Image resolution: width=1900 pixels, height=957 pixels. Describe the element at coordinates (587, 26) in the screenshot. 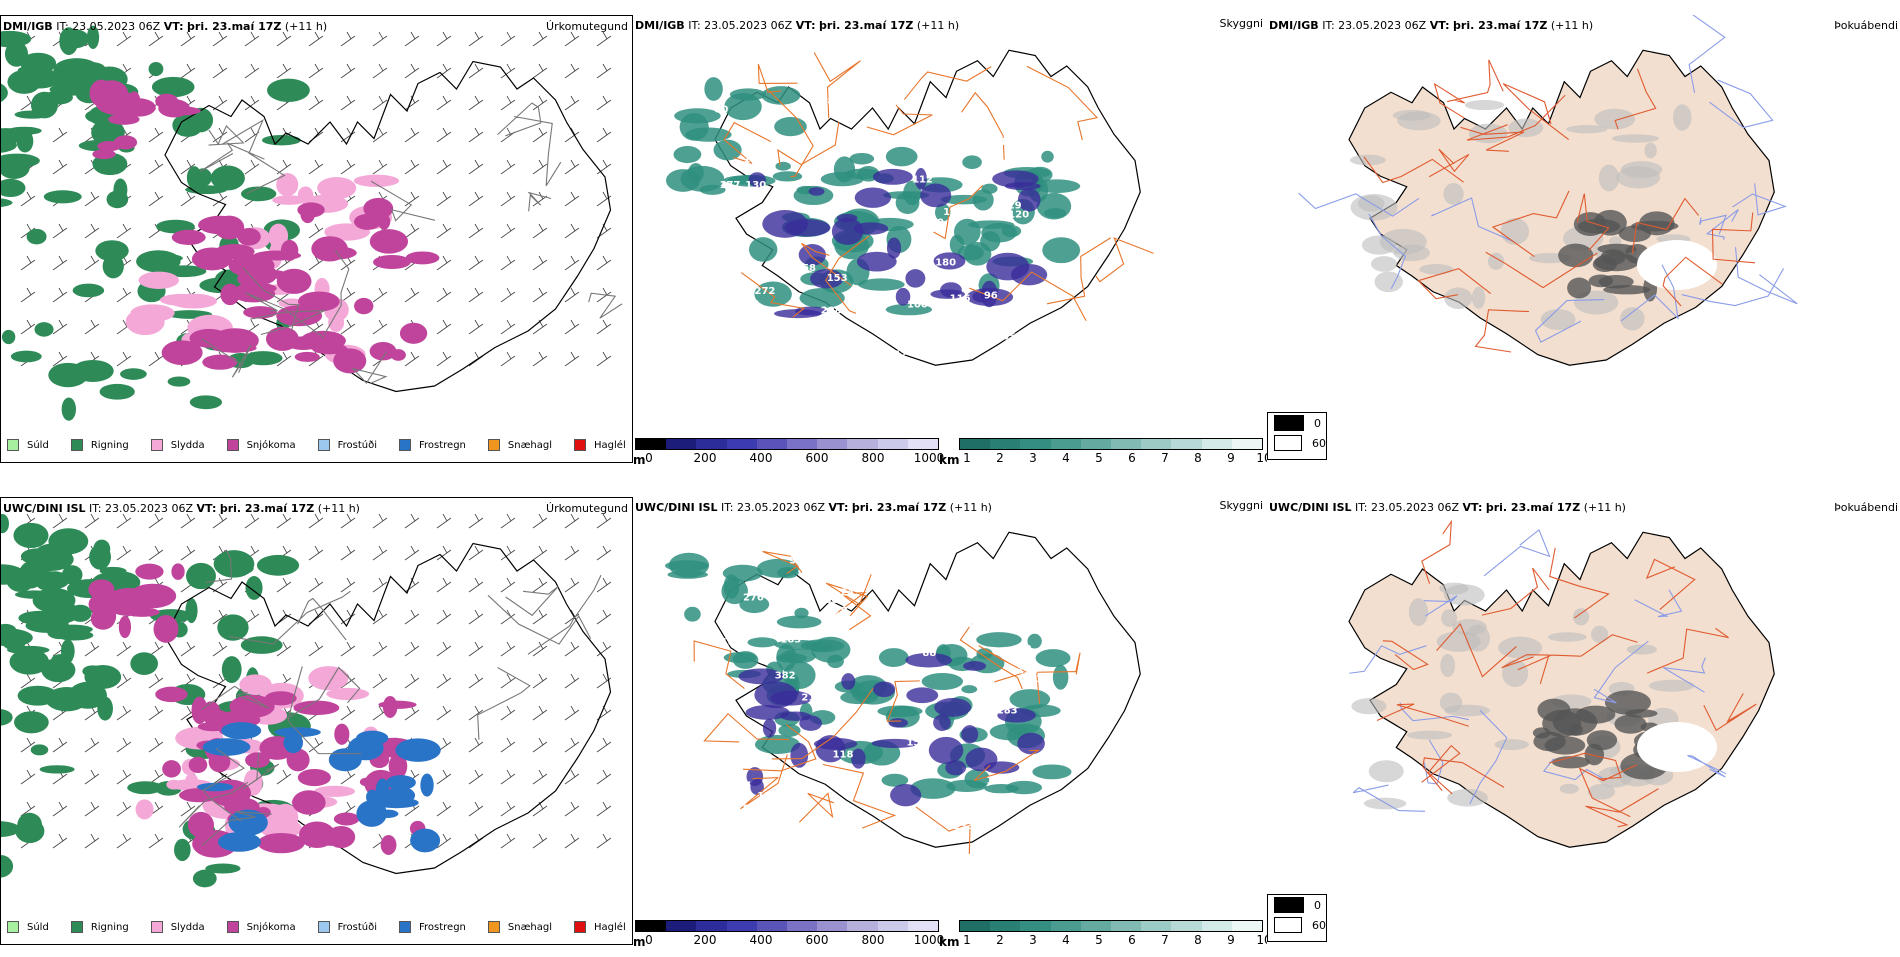

I see `precip-panel-title: Úrkomutegund` at that location.